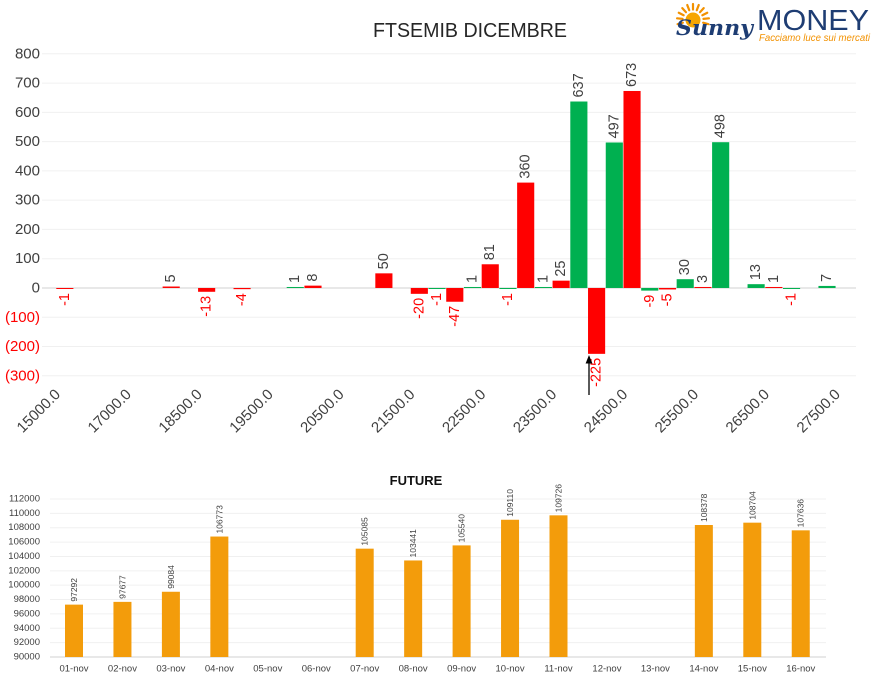 This screenshot has width=884, height=687. Describe the element at coordinates (27, 112) in the screenshot. I see `y-tick-label: 600` at that location.